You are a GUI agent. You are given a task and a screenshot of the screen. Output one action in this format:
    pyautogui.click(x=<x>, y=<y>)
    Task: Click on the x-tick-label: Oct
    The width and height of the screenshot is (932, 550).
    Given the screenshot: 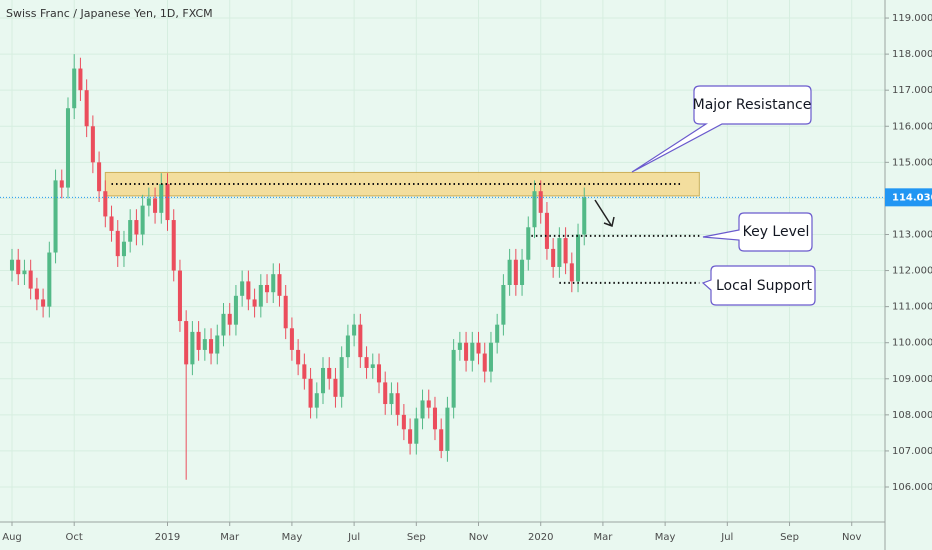 What is the action you would take?
    pyautogui.click(x=74, y=537)
    